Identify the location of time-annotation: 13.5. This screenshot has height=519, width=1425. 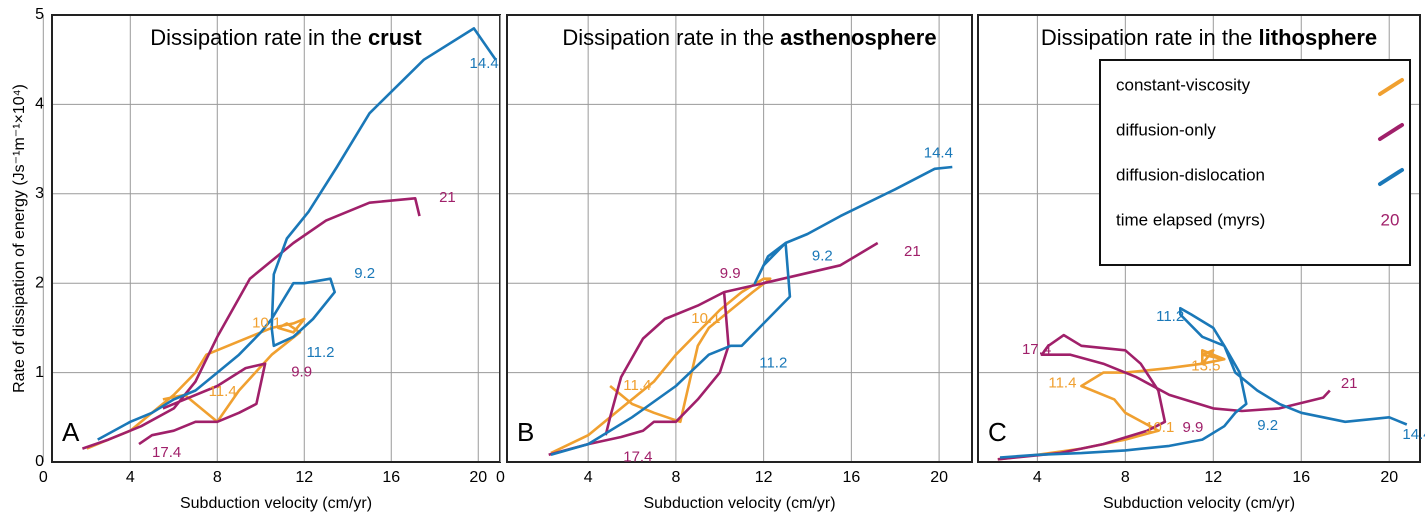
(1205, 365).